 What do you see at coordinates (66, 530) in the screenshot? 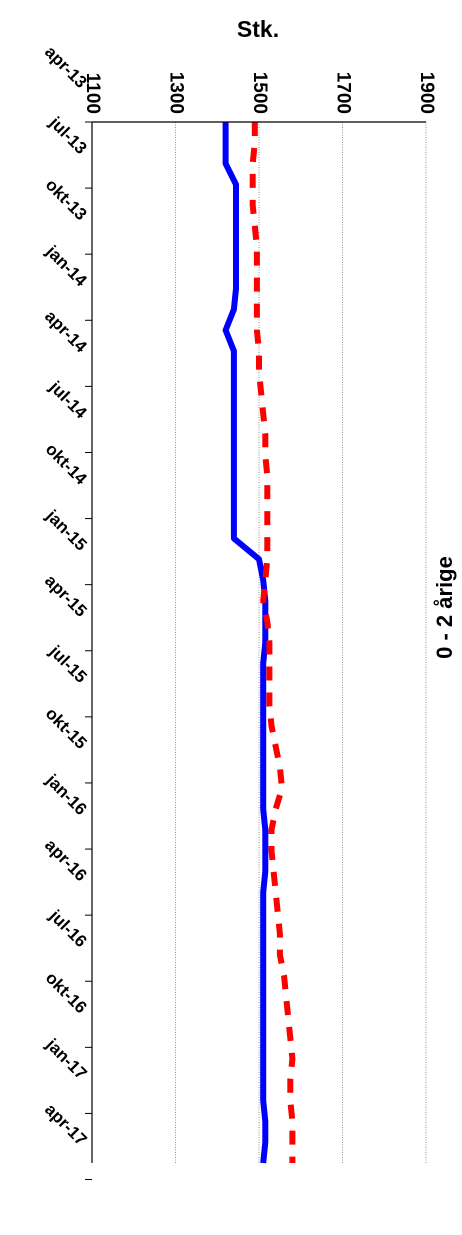
I see `x-tick-label: jan-15` at bounding box center [66, 530].